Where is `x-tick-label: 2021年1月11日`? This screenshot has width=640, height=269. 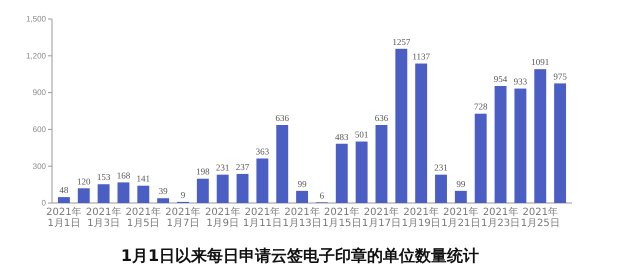 x-tick-label: 2021年1月11日 is located at coordinates (262, 217).